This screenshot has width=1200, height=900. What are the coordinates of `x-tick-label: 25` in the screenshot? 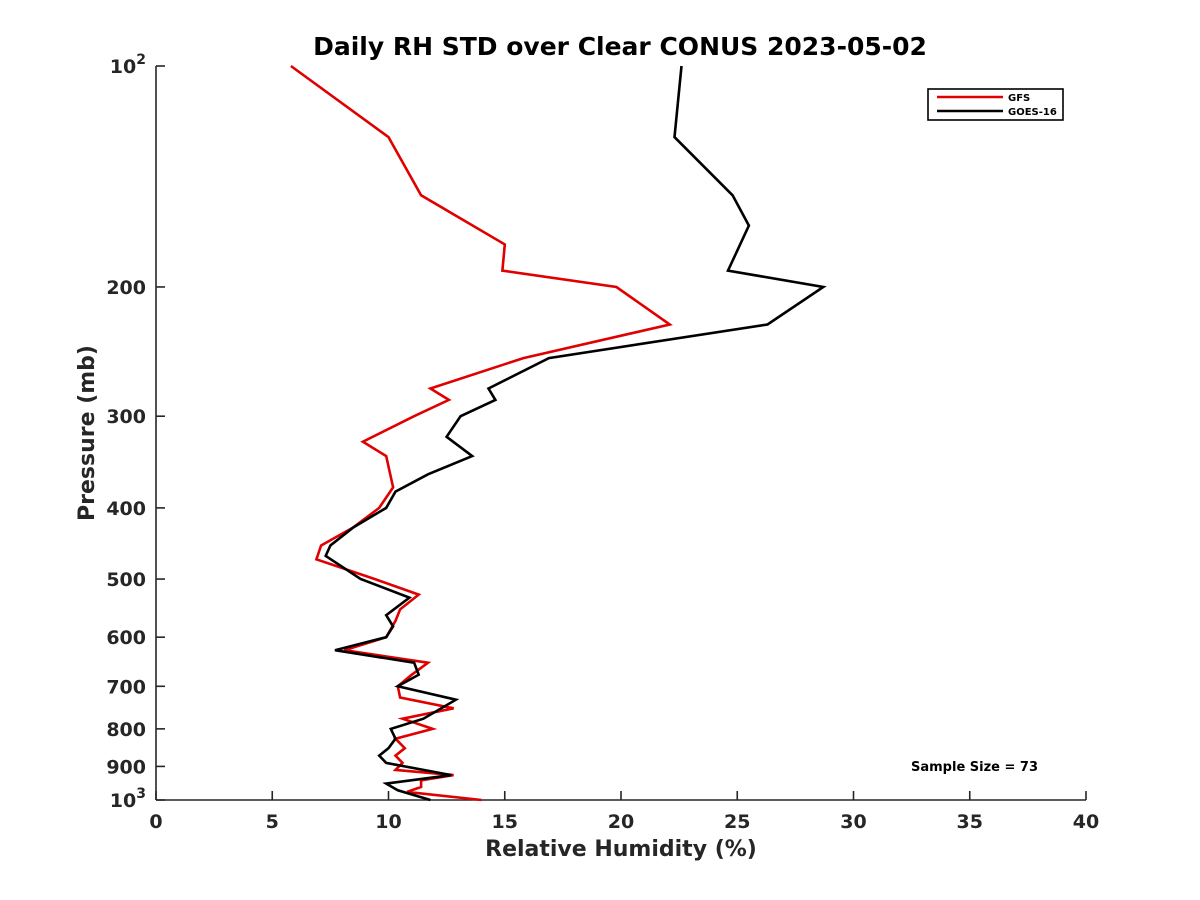 It's located at (737, 822).